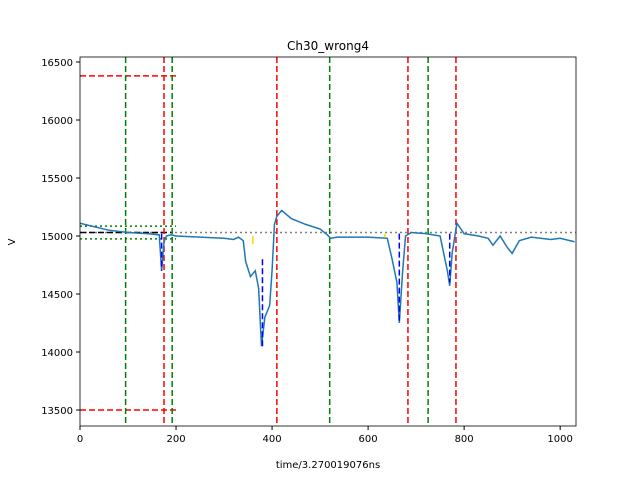 The height and width of the screenshot is (480, 640). Describe the element at coordinates (12, 241) in the screenshot. I see `y-axis-label: V` at that location.